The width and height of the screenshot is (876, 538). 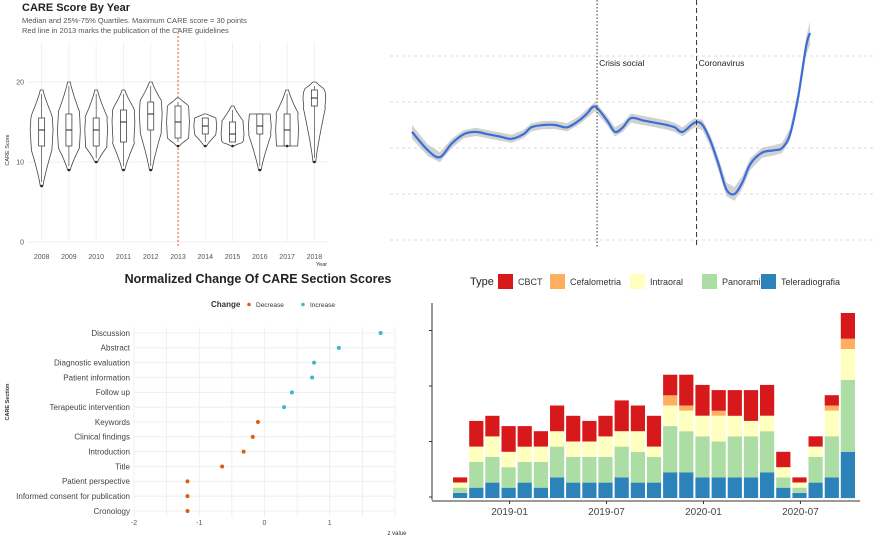 What do you see at coordinates (113, 392) in the screenshot?
I see `category-label: Follow up` at bounding box center [113, 392].